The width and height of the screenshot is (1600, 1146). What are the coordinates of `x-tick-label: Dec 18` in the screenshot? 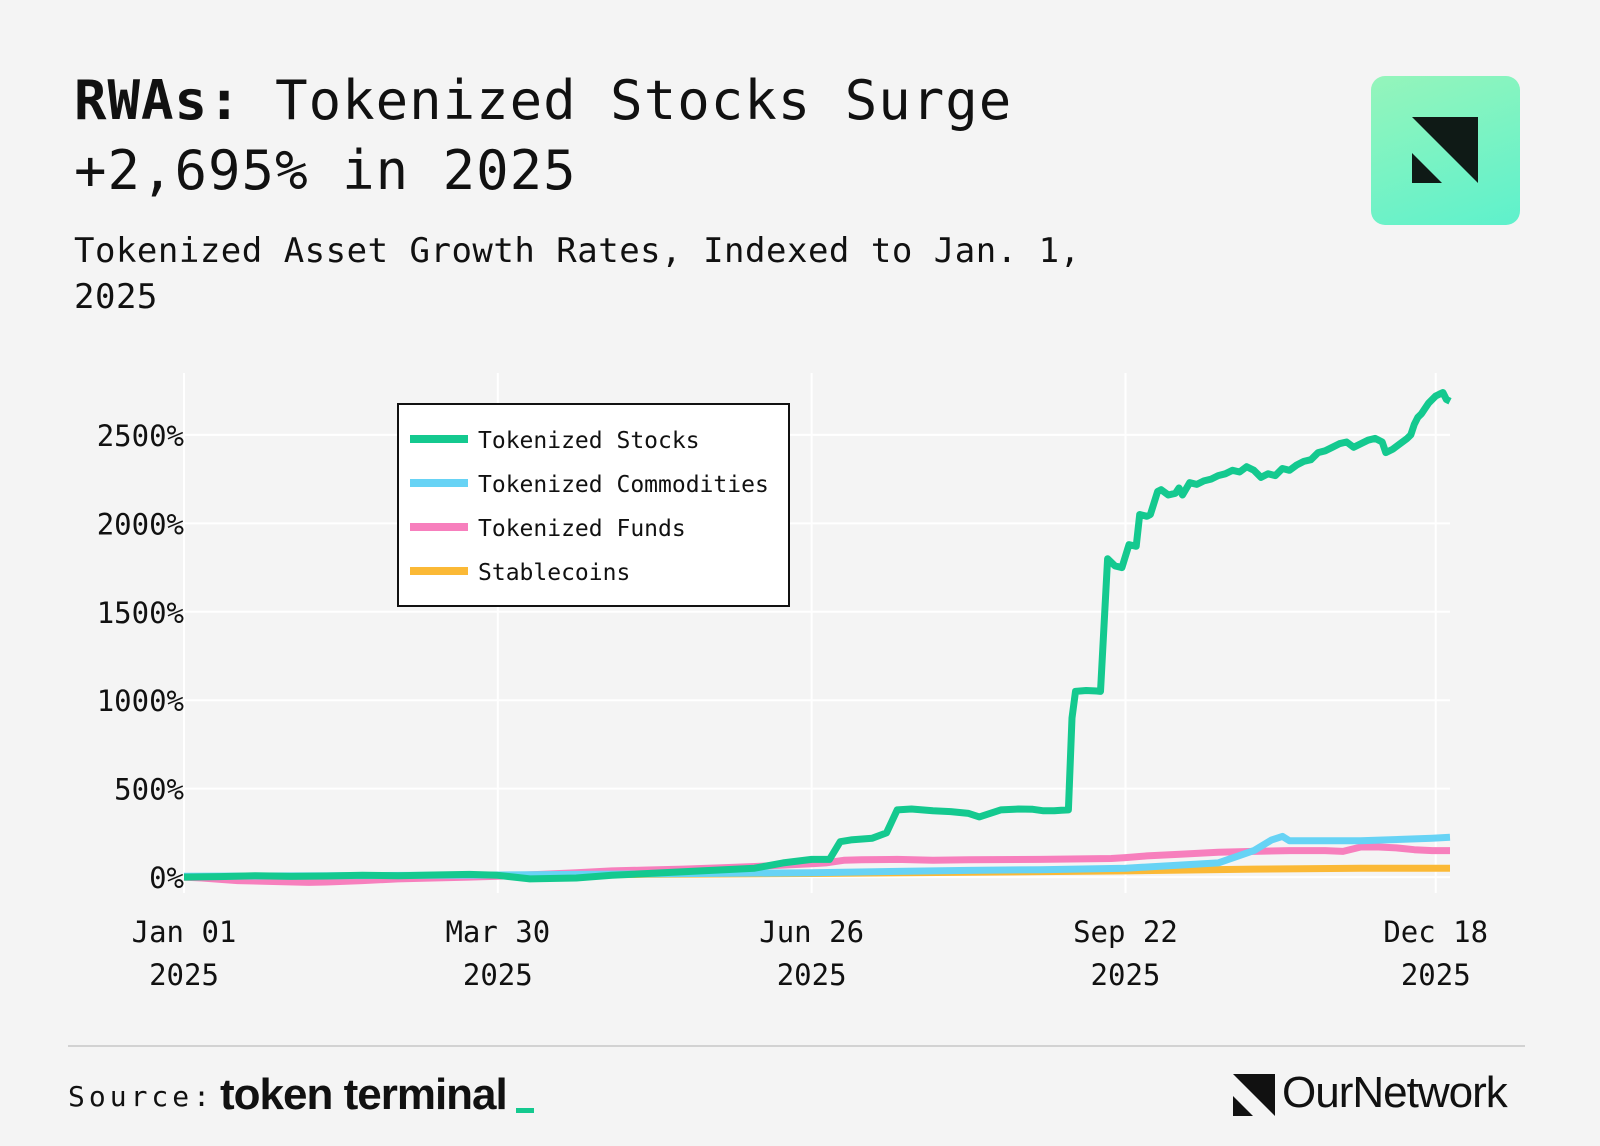 It's located at (1435, 932).